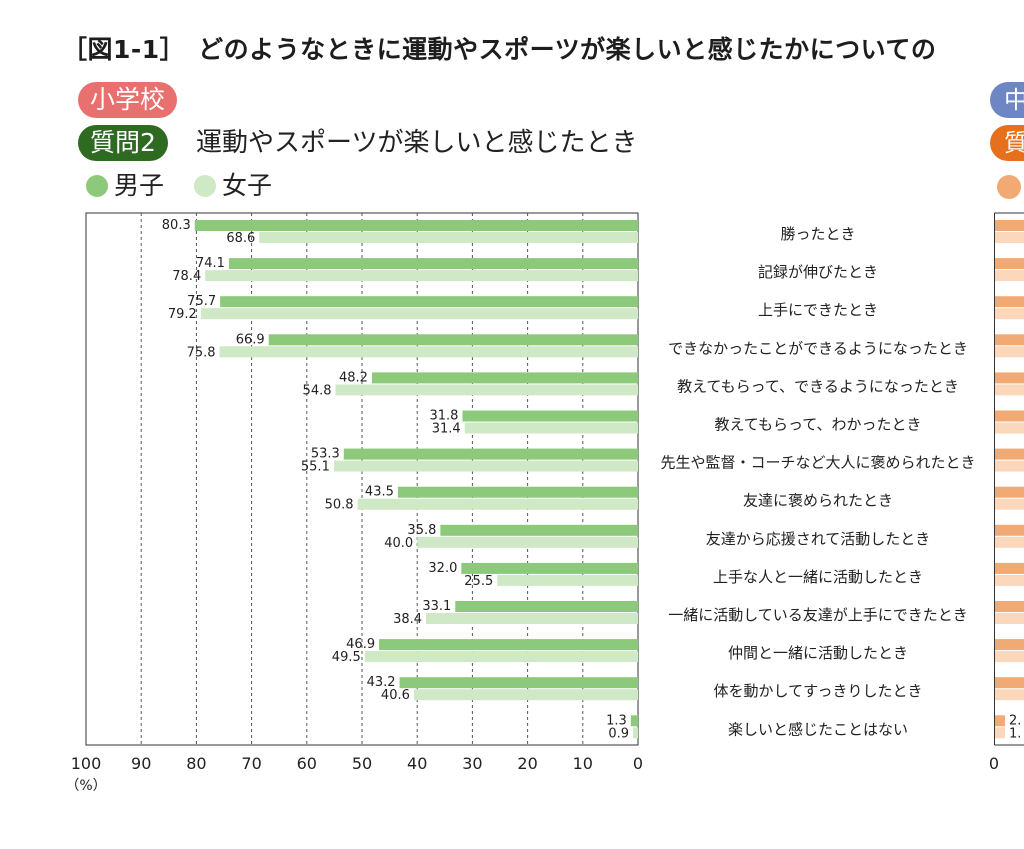 This screenshot has height=849, width=1024. Describe the element at coordinates (179, 186) in the screenshot. I see `legend: 男子 女子` at that location.